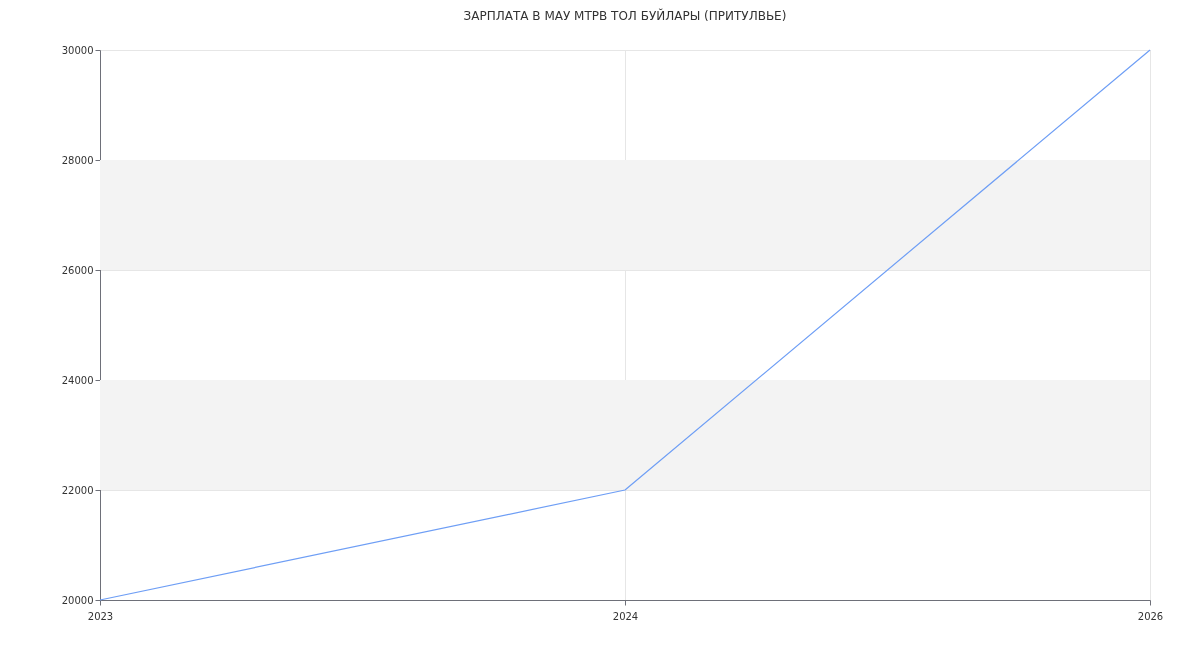  I want to click on y-tick-label: 28000, so click(77, 160).